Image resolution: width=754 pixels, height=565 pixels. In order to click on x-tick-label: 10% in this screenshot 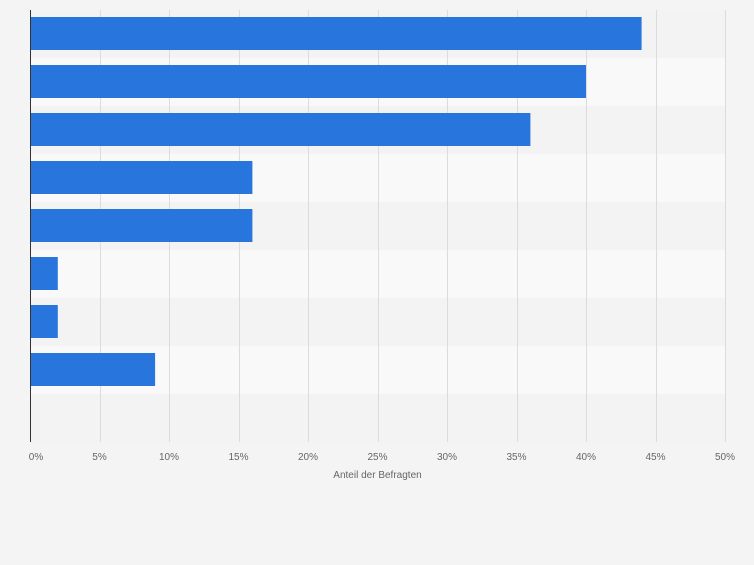, I will do `click(169, 457)`.